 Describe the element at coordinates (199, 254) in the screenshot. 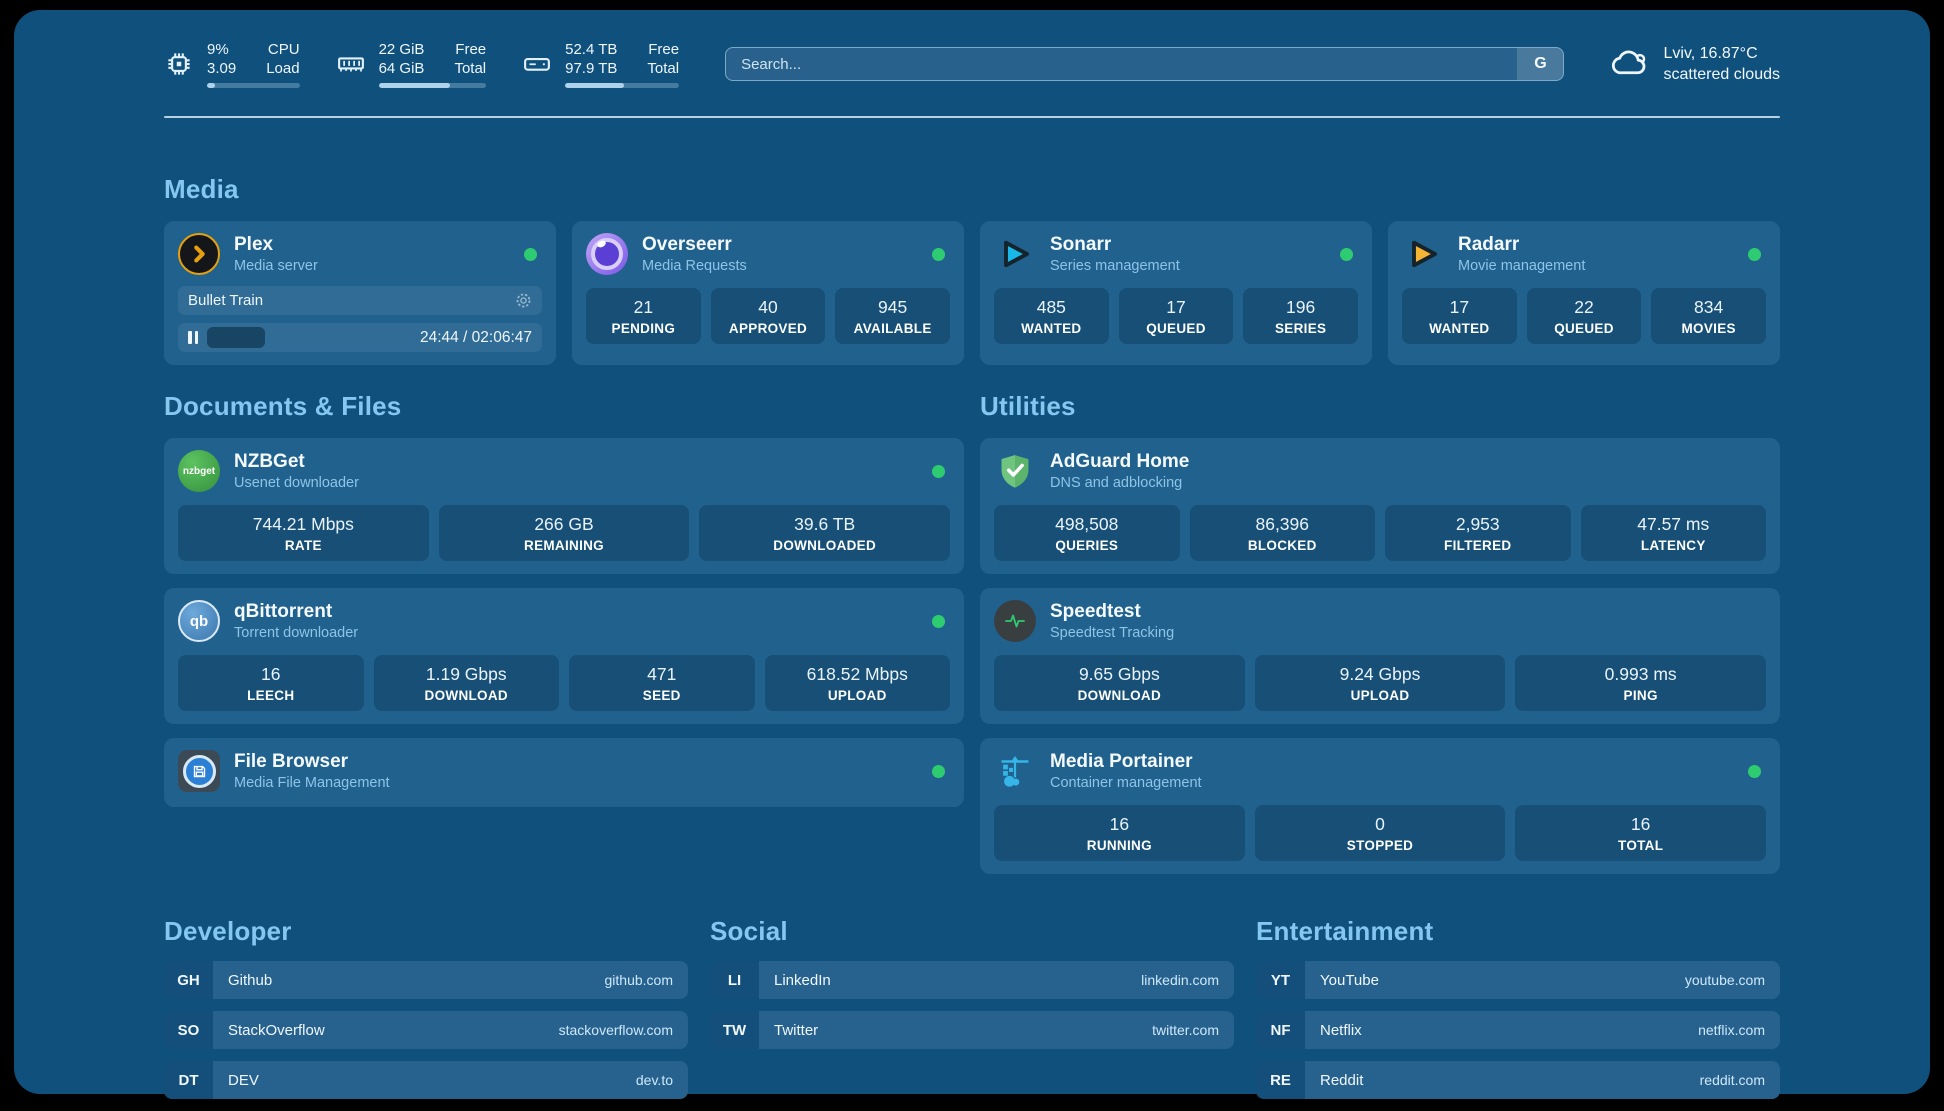

I see `plex-logo-icon` at that location.